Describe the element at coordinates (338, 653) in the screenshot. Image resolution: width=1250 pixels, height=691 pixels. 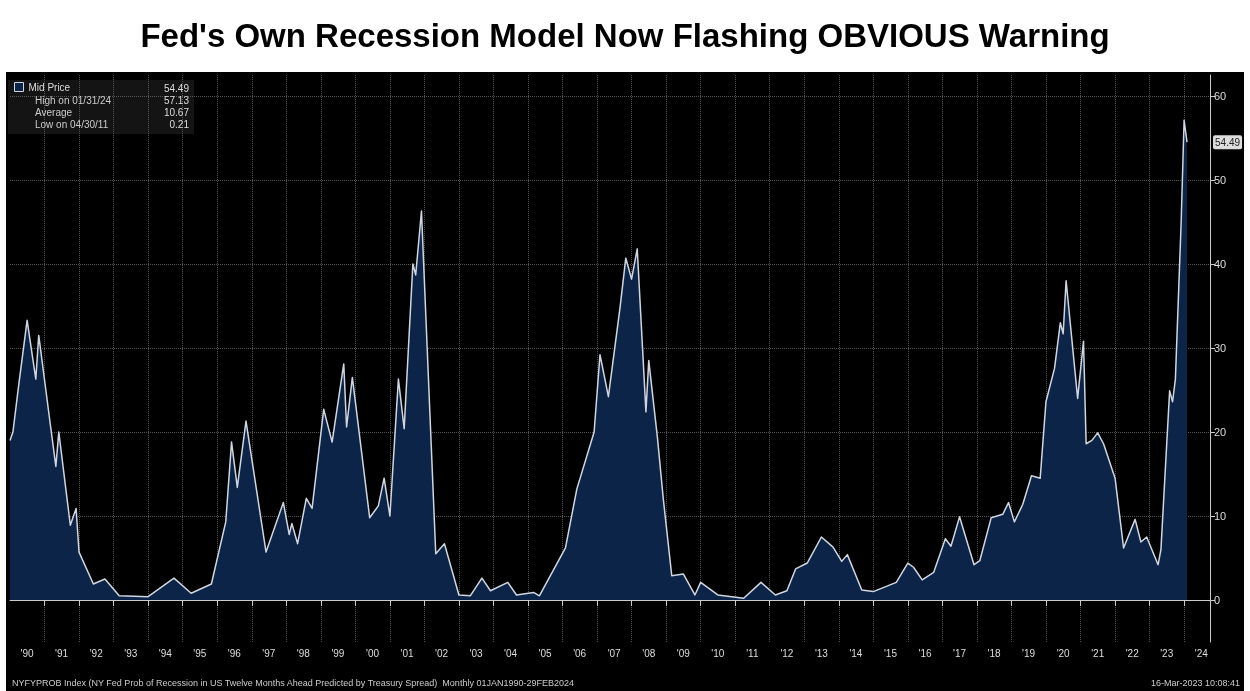
I see `x-tick-label: '99` at that location.